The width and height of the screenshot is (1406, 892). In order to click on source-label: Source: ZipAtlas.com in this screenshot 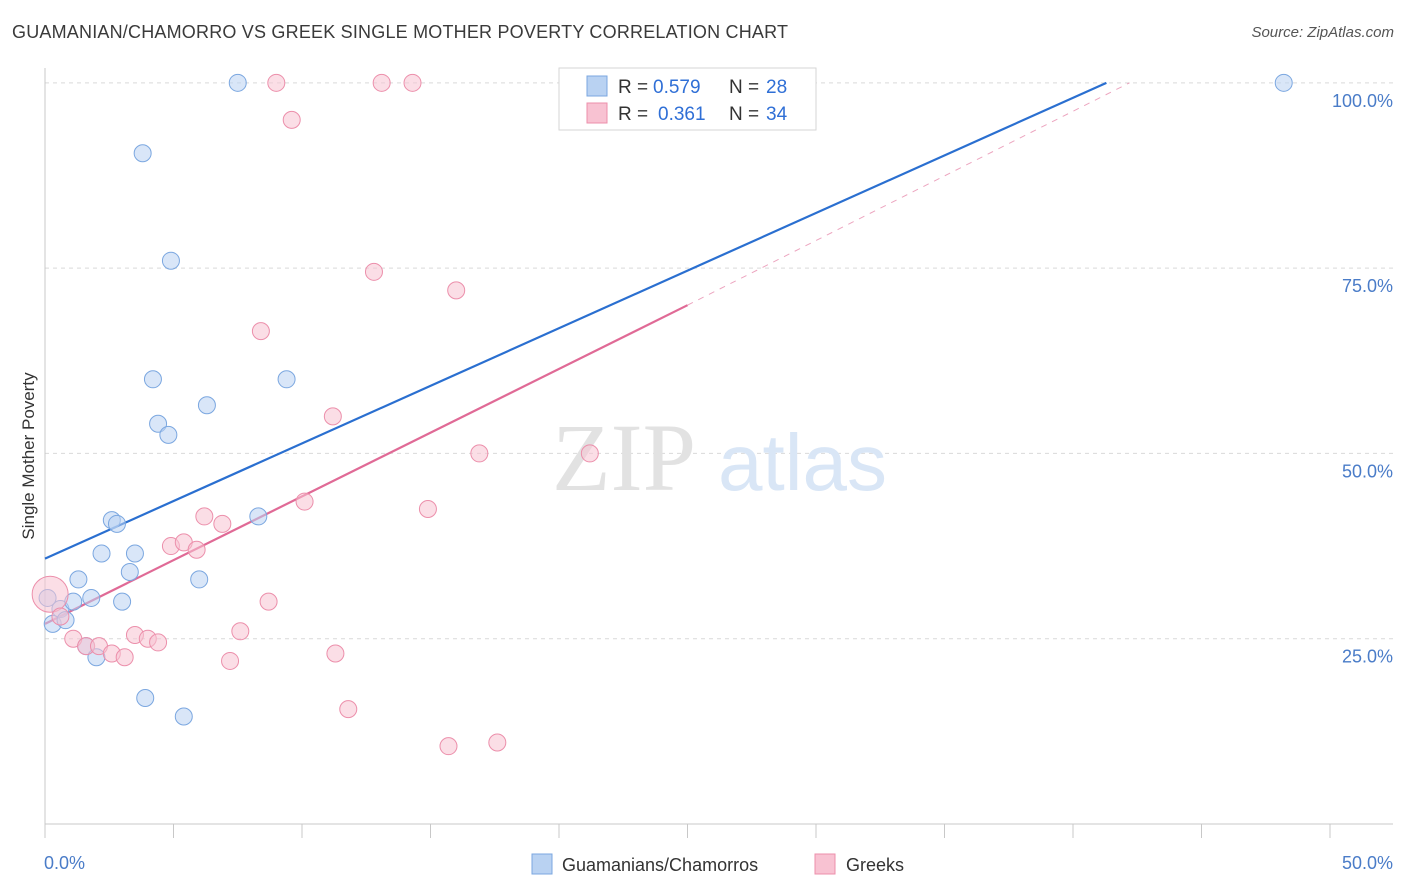, I will do `click(1322, 32)`.